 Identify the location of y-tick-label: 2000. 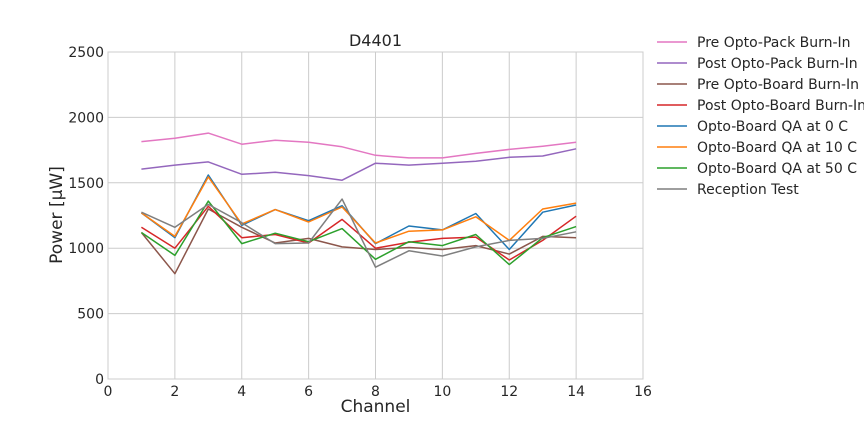
(86, 118).